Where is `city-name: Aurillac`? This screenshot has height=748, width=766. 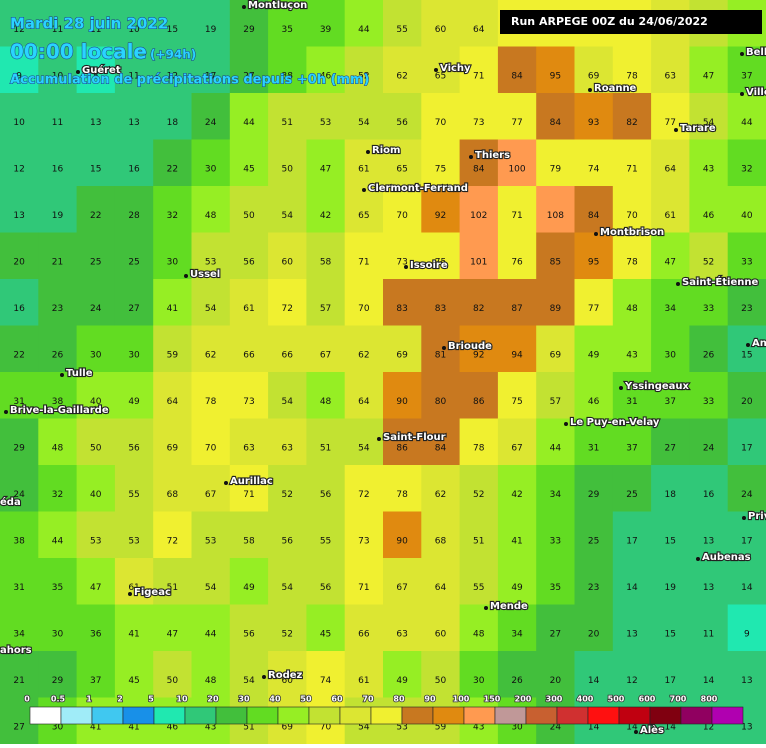 city-name: Aurillac is located at coordinates (251, 481).